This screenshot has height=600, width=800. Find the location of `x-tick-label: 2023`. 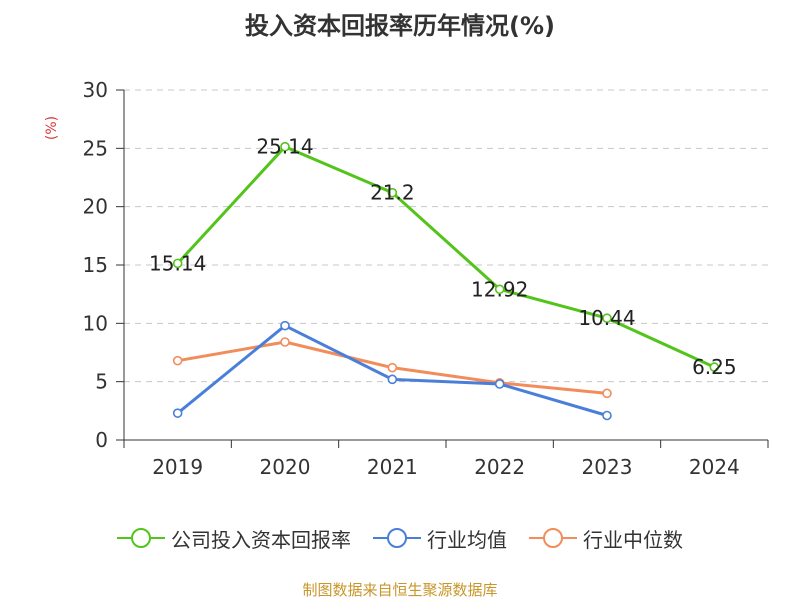

x-tick-label: 2023 is located at coordinates (607, 467).